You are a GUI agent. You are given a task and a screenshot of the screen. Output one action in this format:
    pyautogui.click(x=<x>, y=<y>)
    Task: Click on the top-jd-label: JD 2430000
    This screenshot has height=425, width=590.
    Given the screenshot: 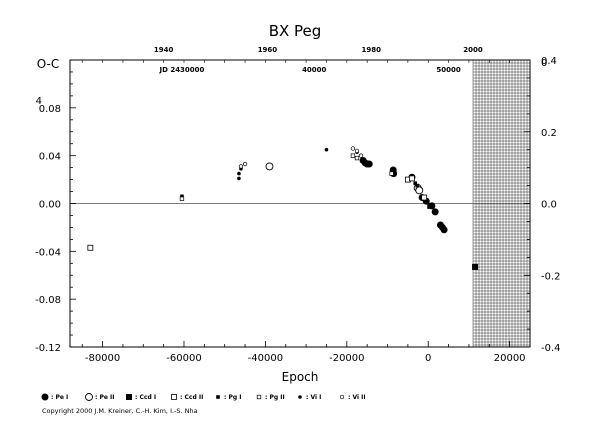 What is the action you would take?
    pyautogui.click(x=181, y=70)
    